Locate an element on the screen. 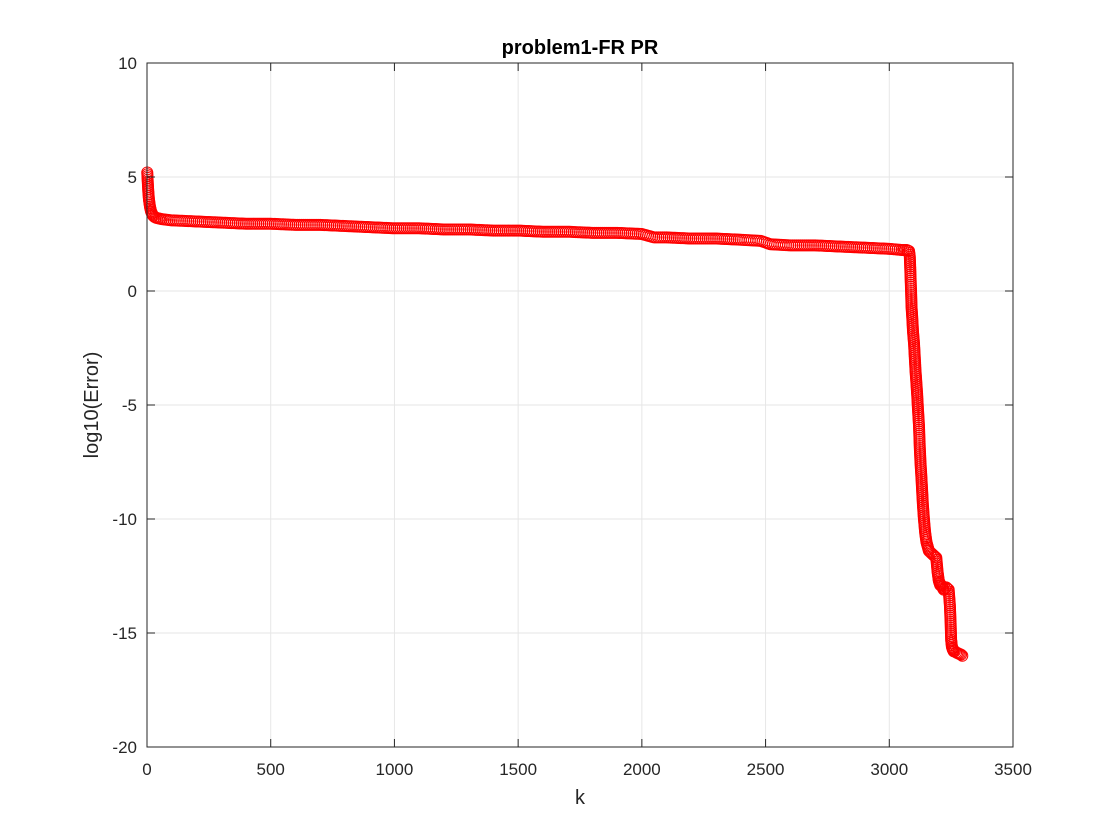  y-tick-label: 0 is located at coordinates (132, 291).